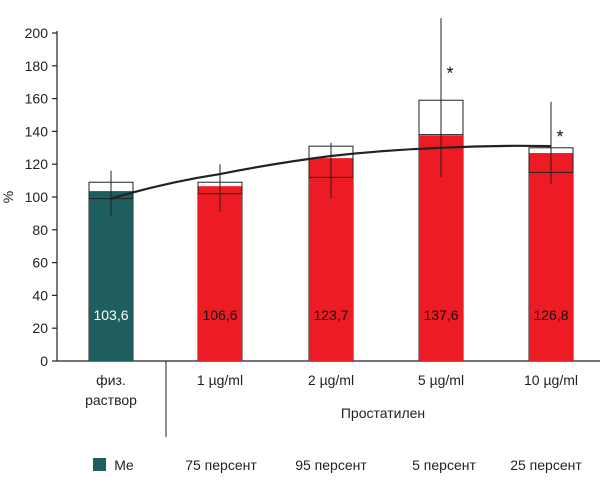 The height and width of the screenshot is (483, 611). I want to click on y-axis-label: %, so click(8, 197).